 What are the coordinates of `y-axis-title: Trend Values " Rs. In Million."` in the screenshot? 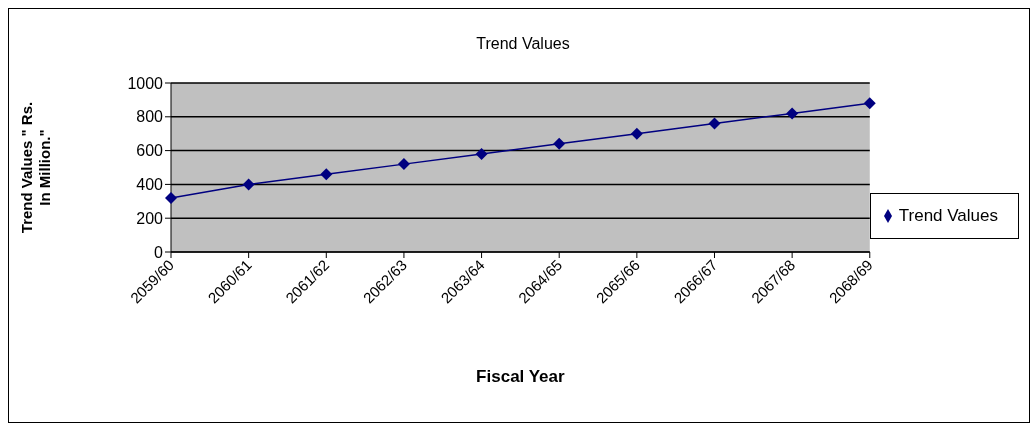 It's located at (35, 167).